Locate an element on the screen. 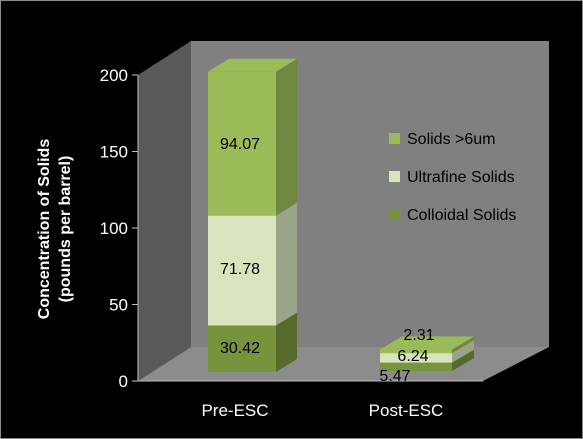 Image resolution: width=583 pixels, height=439 pixels. data-label: 6.24 is located at coordinates (412, 356).